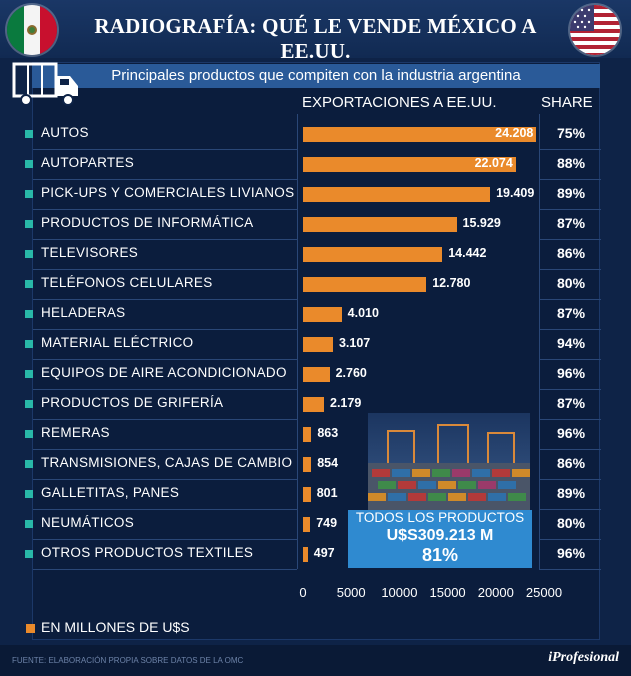  What do you see at coordinates (493, 163) in the screenshot?
I see `bar-value-label: 22.074` at bounding box center [493, 163].